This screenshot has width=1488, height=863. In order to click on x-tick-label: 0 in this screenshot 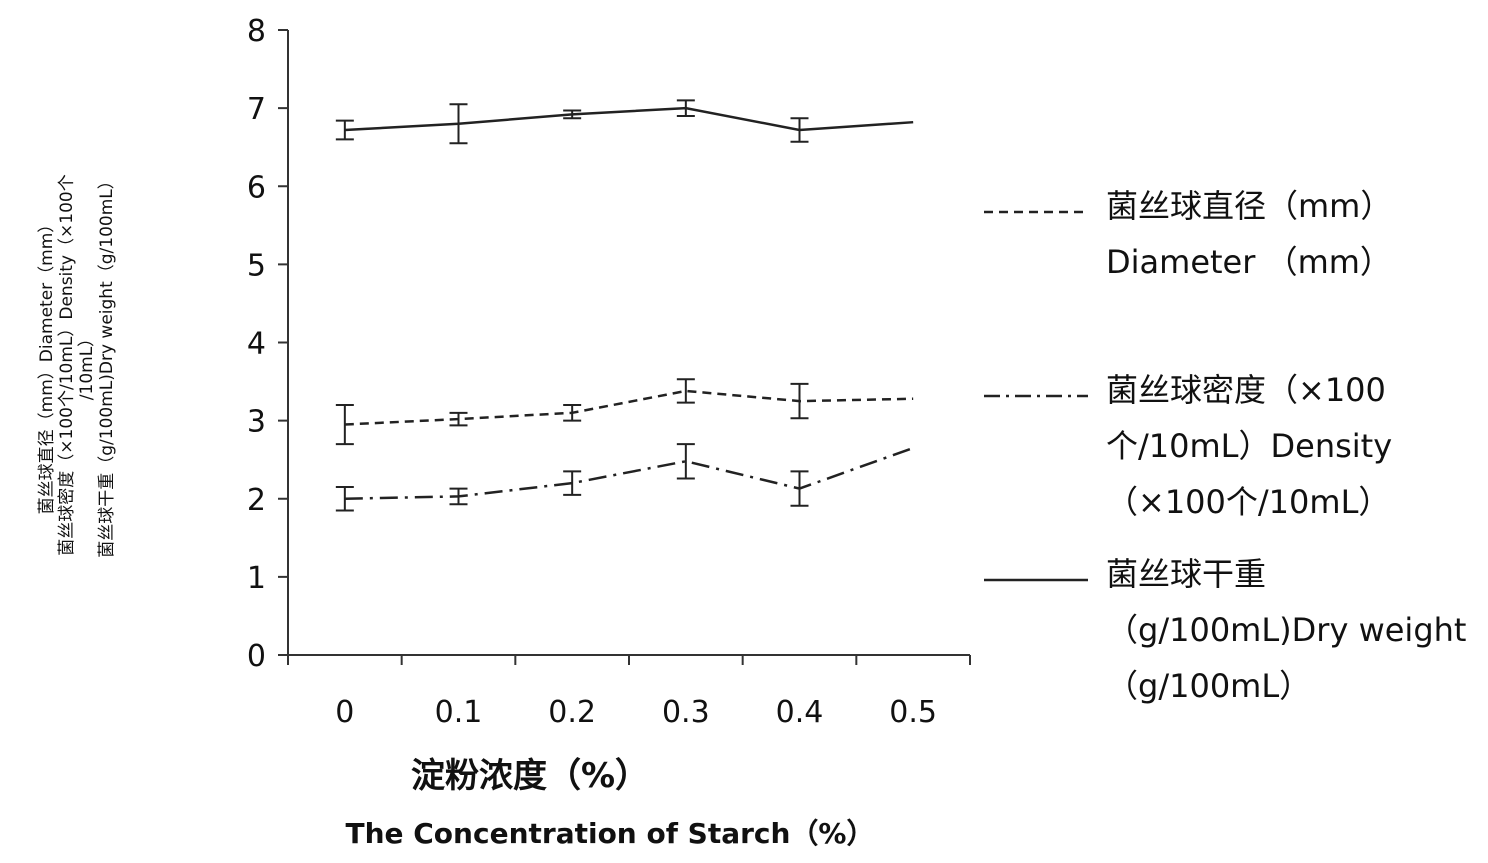, I will do `click(344, 712)`.